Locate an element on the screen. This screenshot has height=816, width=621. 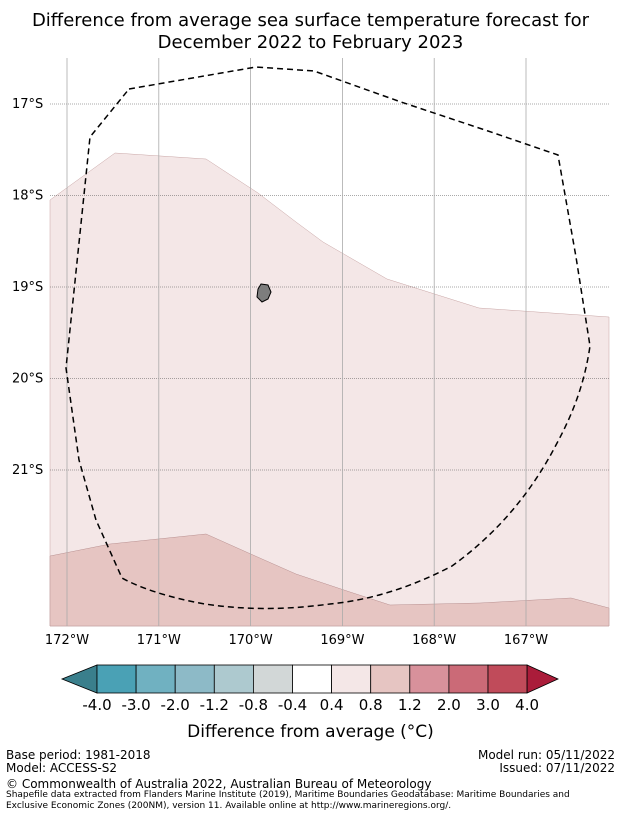
colorbar-label: -3.0 is located at coordinates (135, 705).